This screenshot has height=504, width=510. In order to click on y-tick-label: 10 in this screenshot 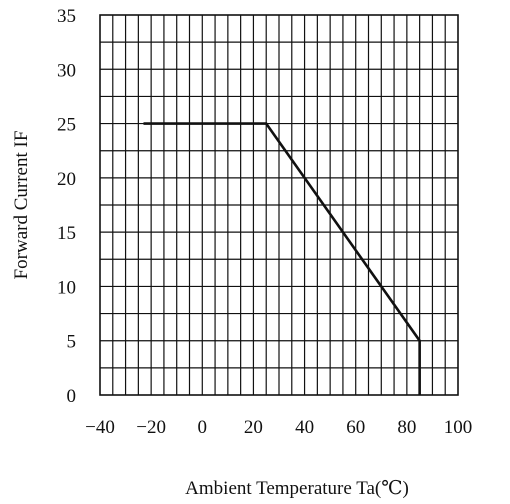, I will do `click(66, 287)`.